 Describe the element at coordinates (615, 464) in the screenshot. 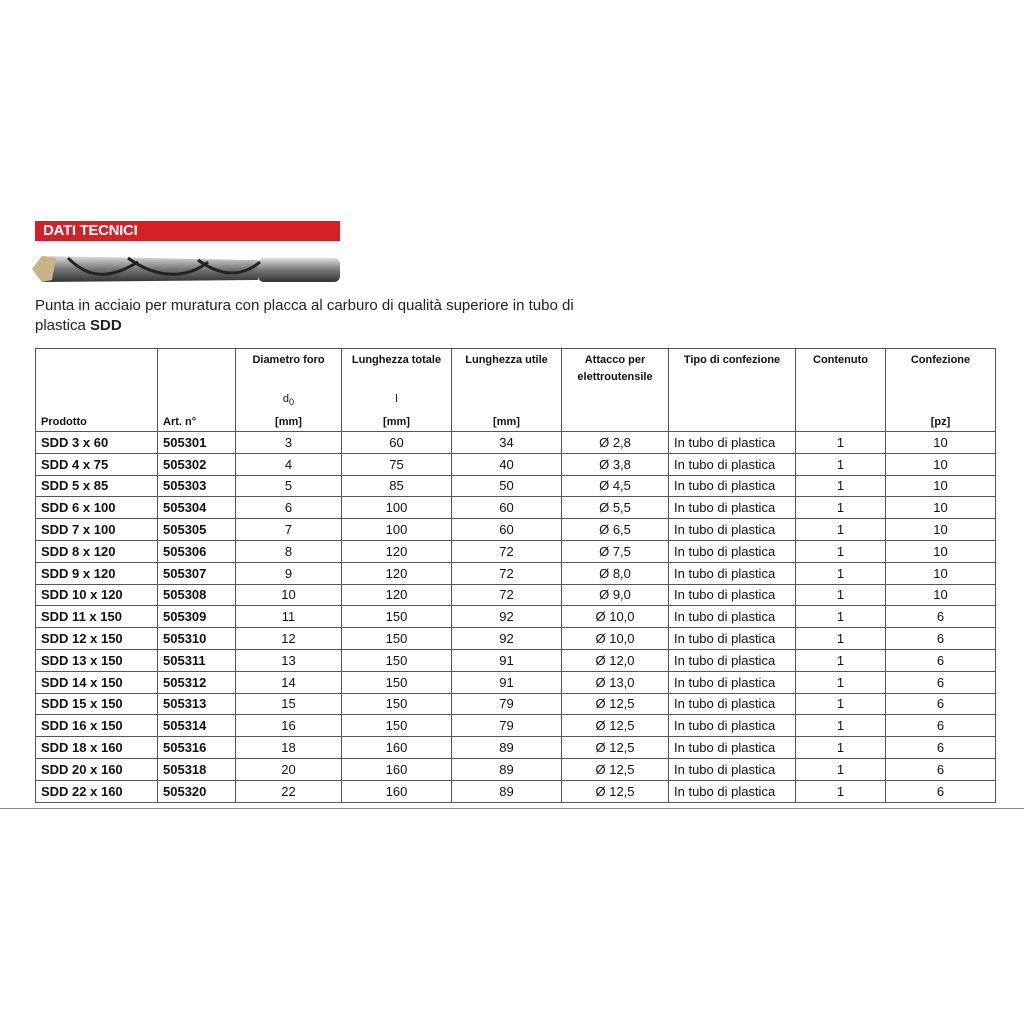

I see `table-cell: Ø 3,8` at that location.